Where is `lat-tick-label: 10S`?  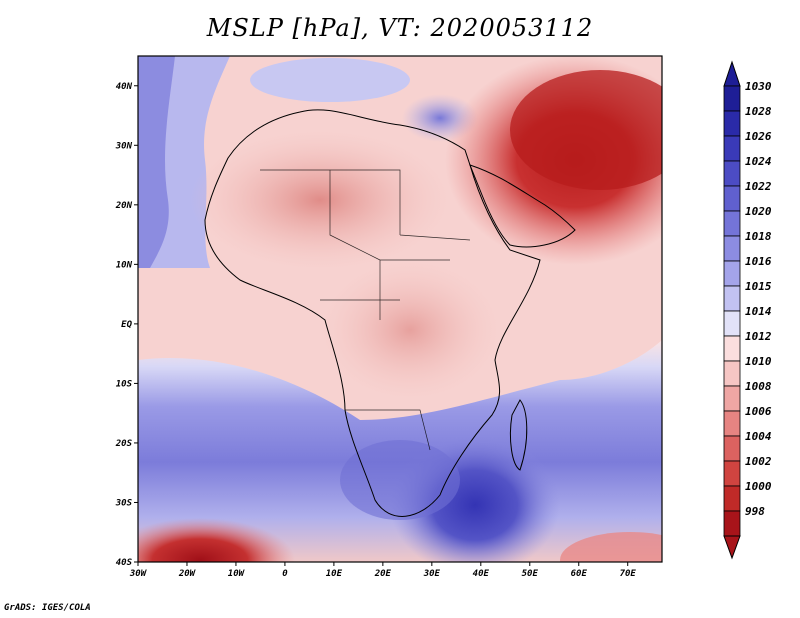 lat-tick-label: 10S is located at coordinates (124, 384).